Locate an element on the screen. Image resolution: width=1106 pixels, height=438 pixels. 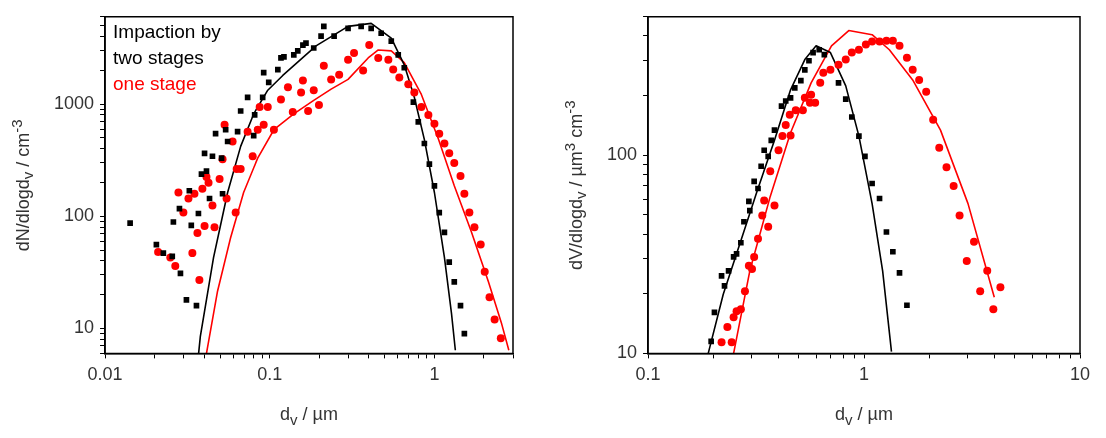
text: two stages is located at coordinates (158, 57).